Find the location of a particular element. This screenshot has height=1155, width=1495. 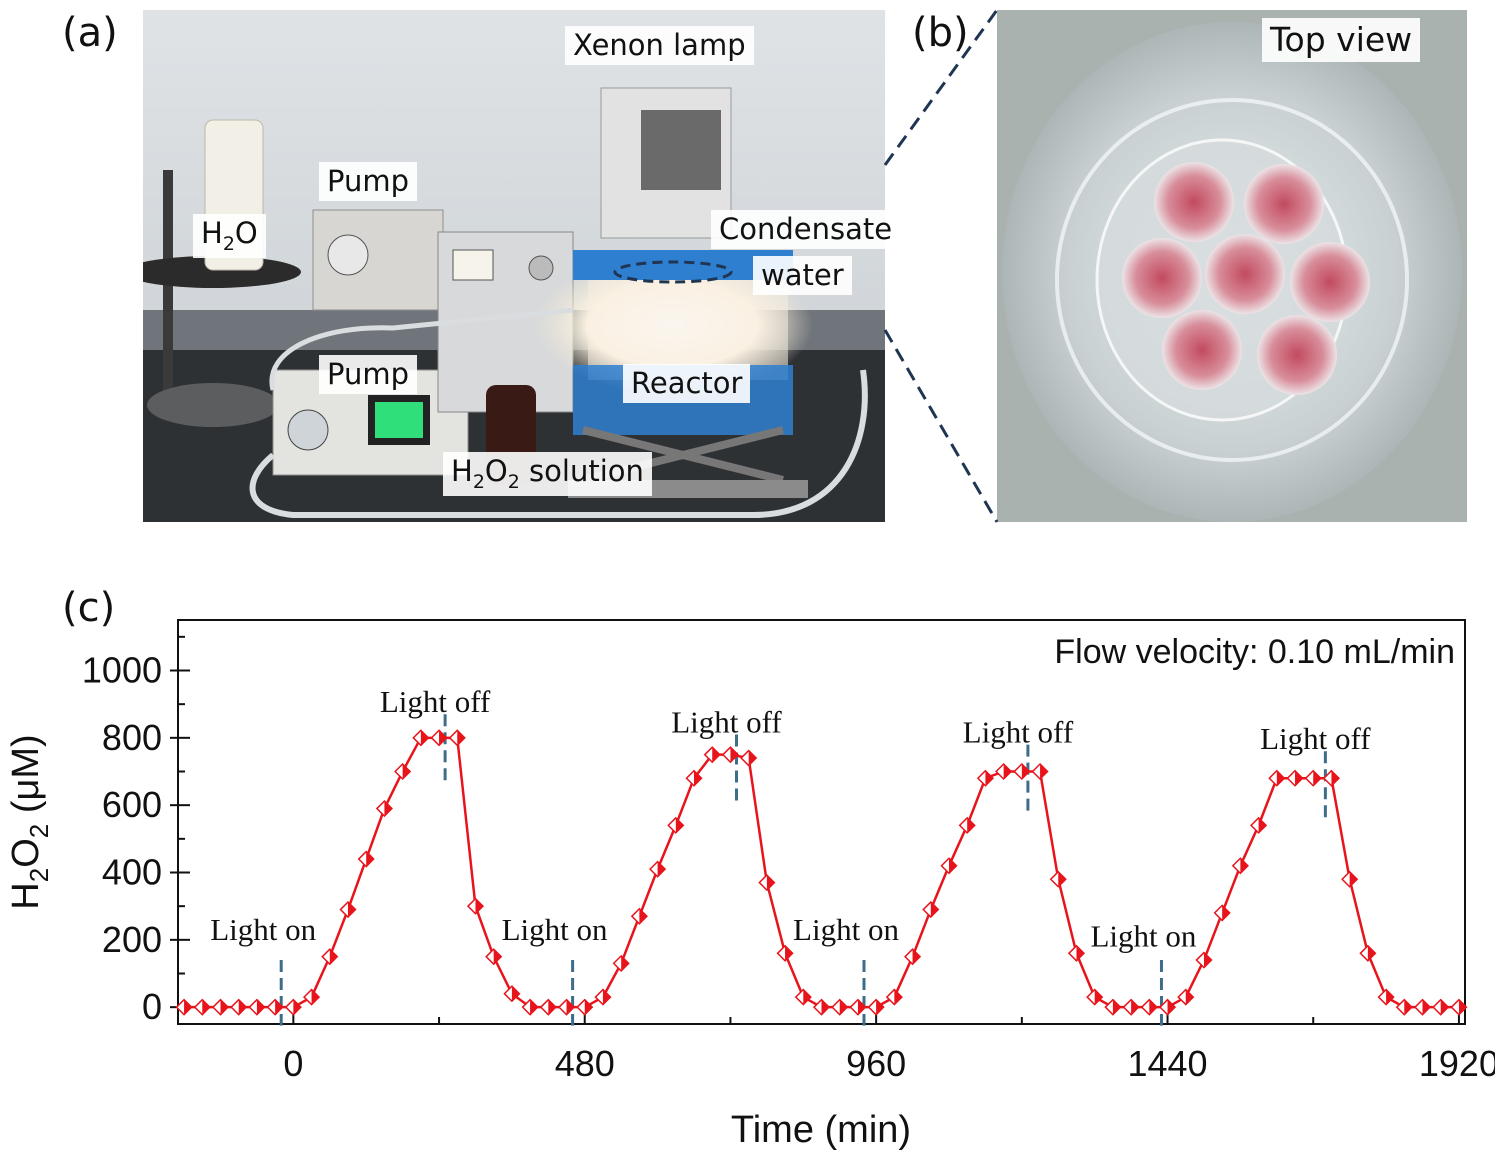

label-water: water is located at coordinates (802, 275).